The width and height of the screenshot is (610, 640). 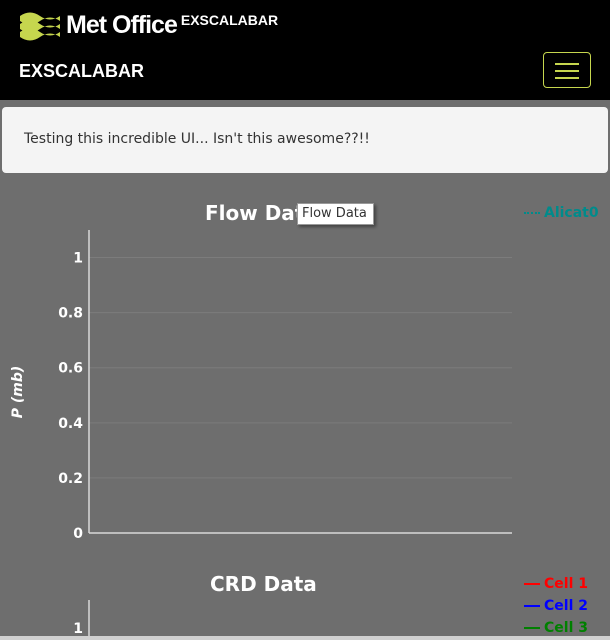 I want to click on crd-legend-item: Cell 2, so click(x=556, y=606).